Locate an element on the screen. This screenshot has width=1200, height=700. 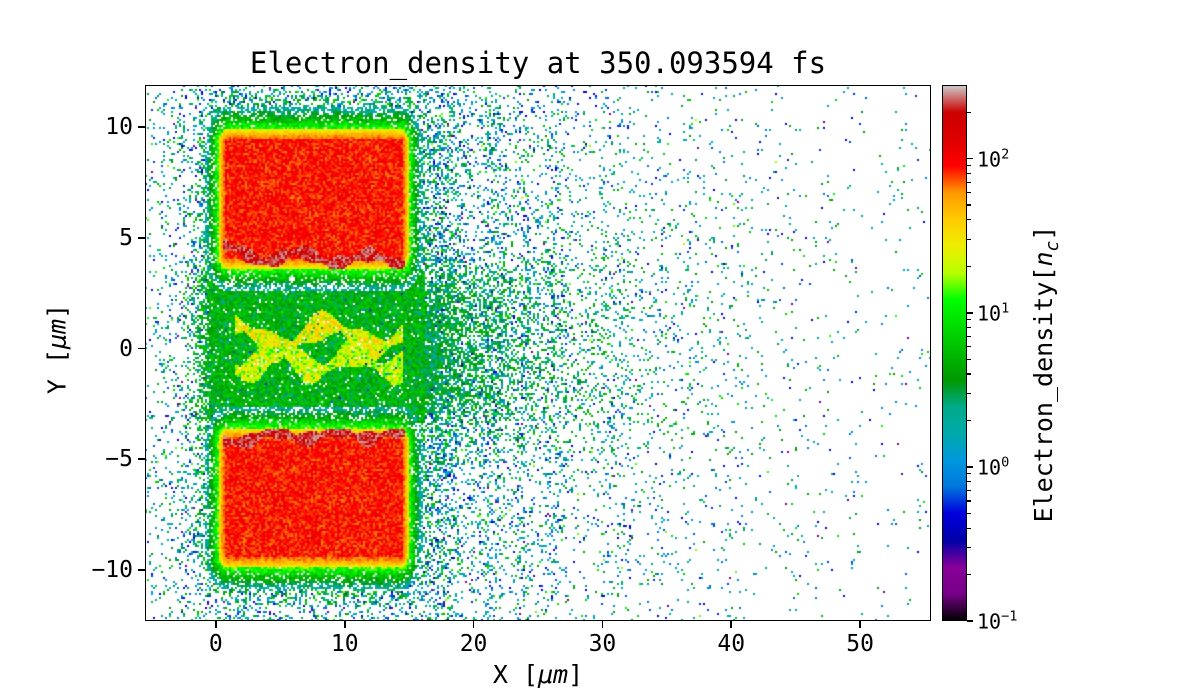
x-tick-label: 50 is located at coordinates (860, 644).